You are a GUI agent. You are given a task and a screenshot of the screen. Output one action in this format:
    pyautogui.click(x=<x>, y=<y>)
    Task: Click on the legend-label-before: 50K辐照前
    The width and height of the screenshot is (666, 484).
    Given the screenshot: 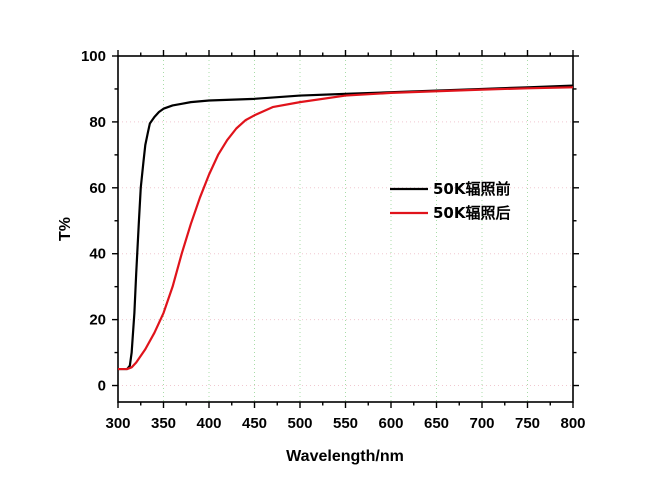 What is the action you would take?
    pyautogui.click(x=472, y=189)
    